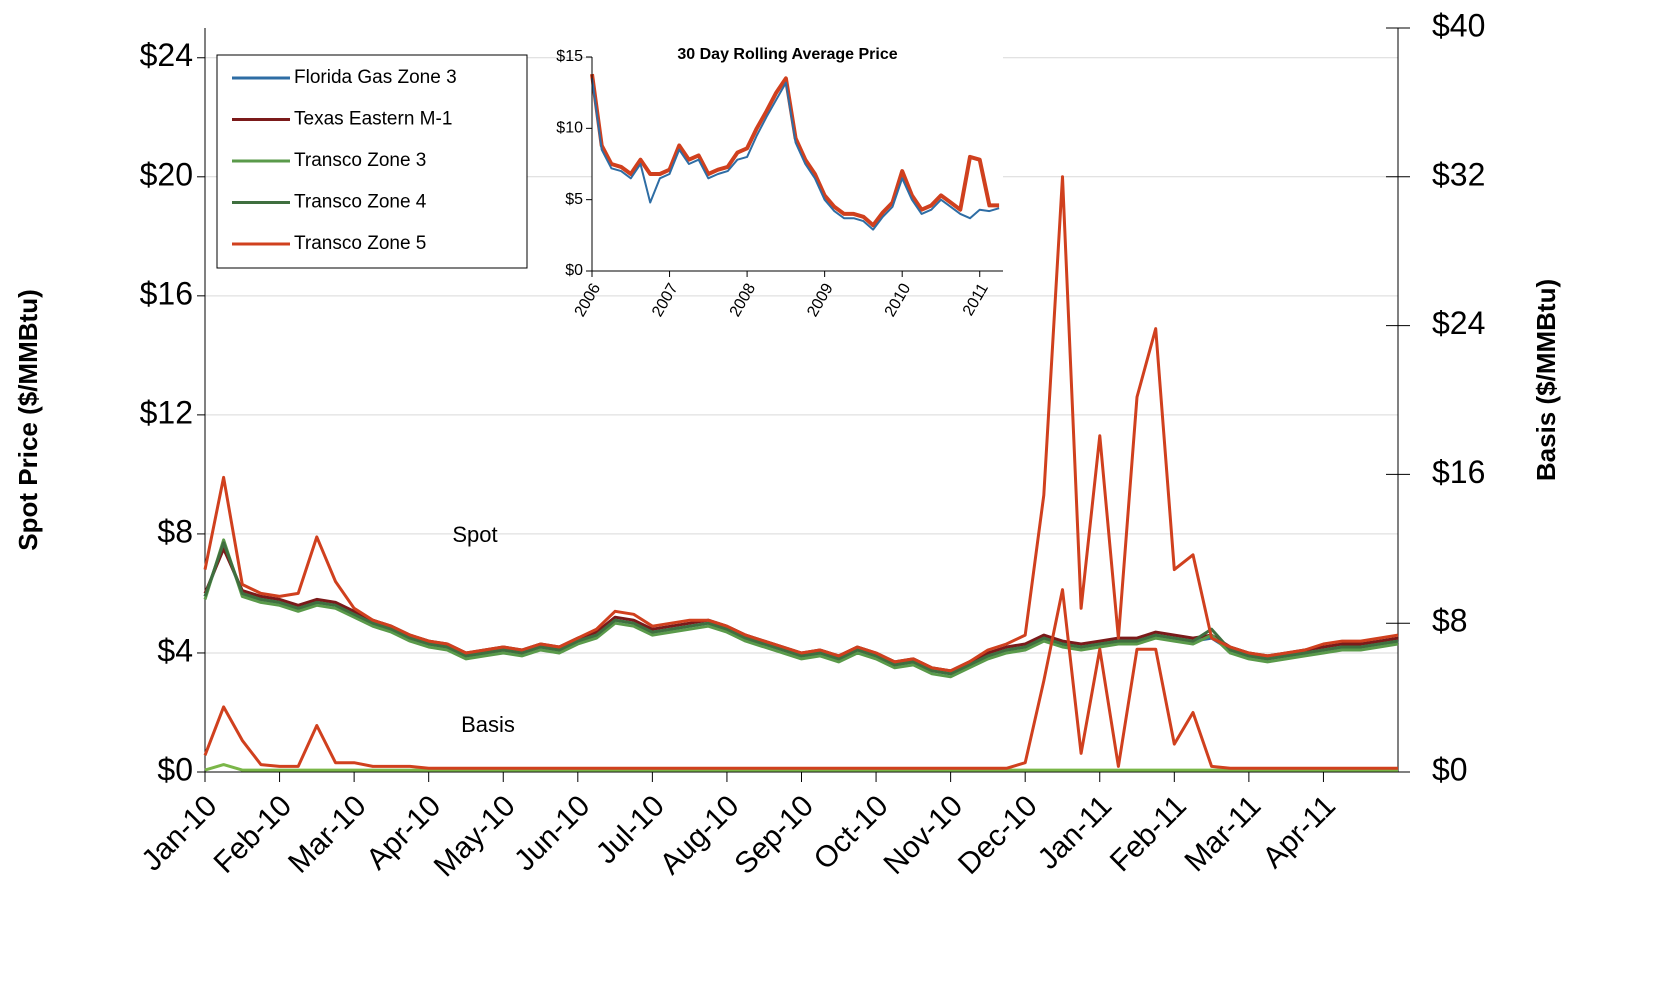 The height and width of the screenshot is (993, 1671). I want to click on x-tick-label: Feb-10, so click(253, 834).